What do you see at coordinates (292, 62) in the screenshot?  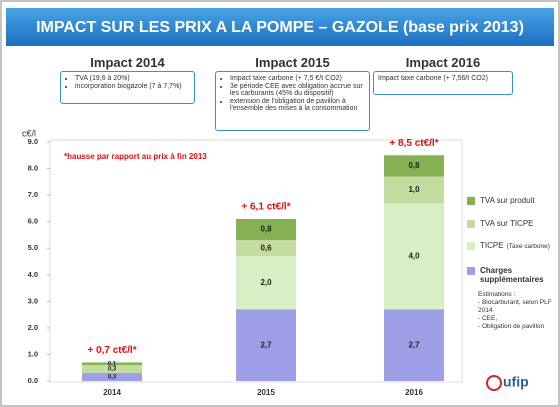 I see `panel-heading: Impact 2015` at bounding box center [292, 62].